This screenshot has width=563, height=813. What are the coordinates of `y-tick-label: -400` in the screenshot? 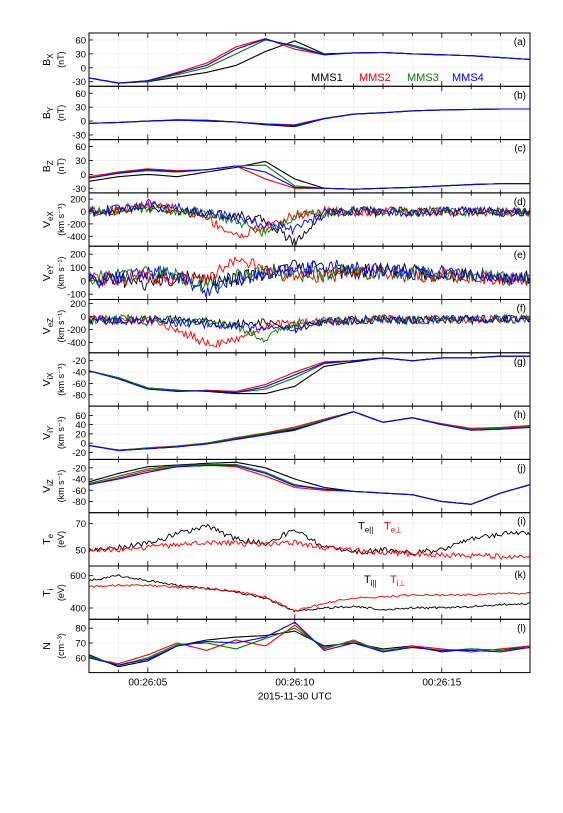 It's located at (76, 237).